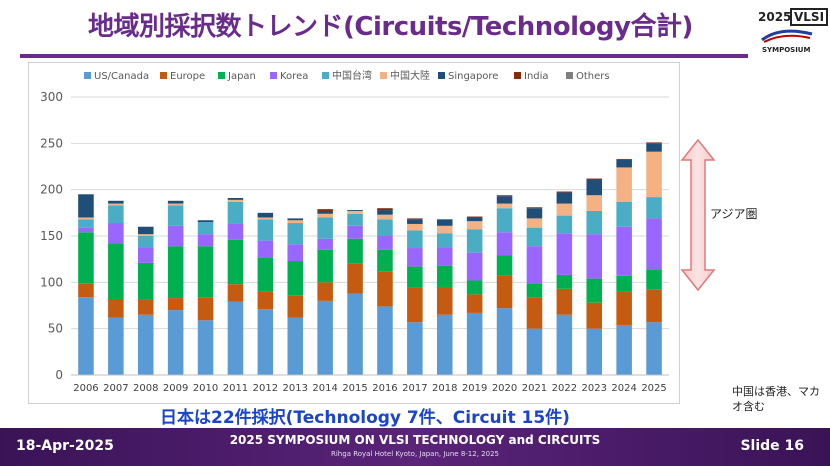 Image resolution: width=830 pixels, height=466 pixels. I want to click on y-tick-label: 50, so click(55, 329).